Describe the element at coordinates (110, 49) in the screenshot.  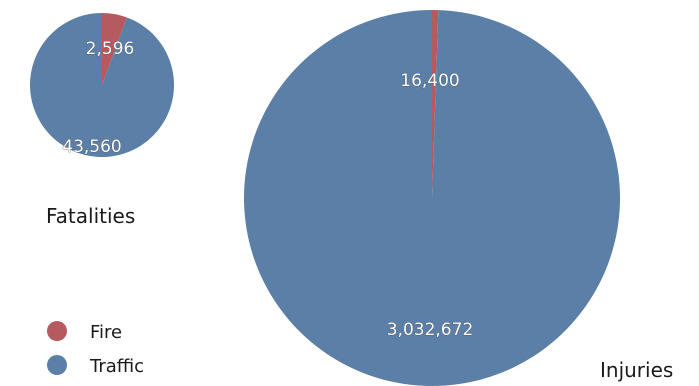
I see `data-label-fatalities-fire: 2,596` at that location.